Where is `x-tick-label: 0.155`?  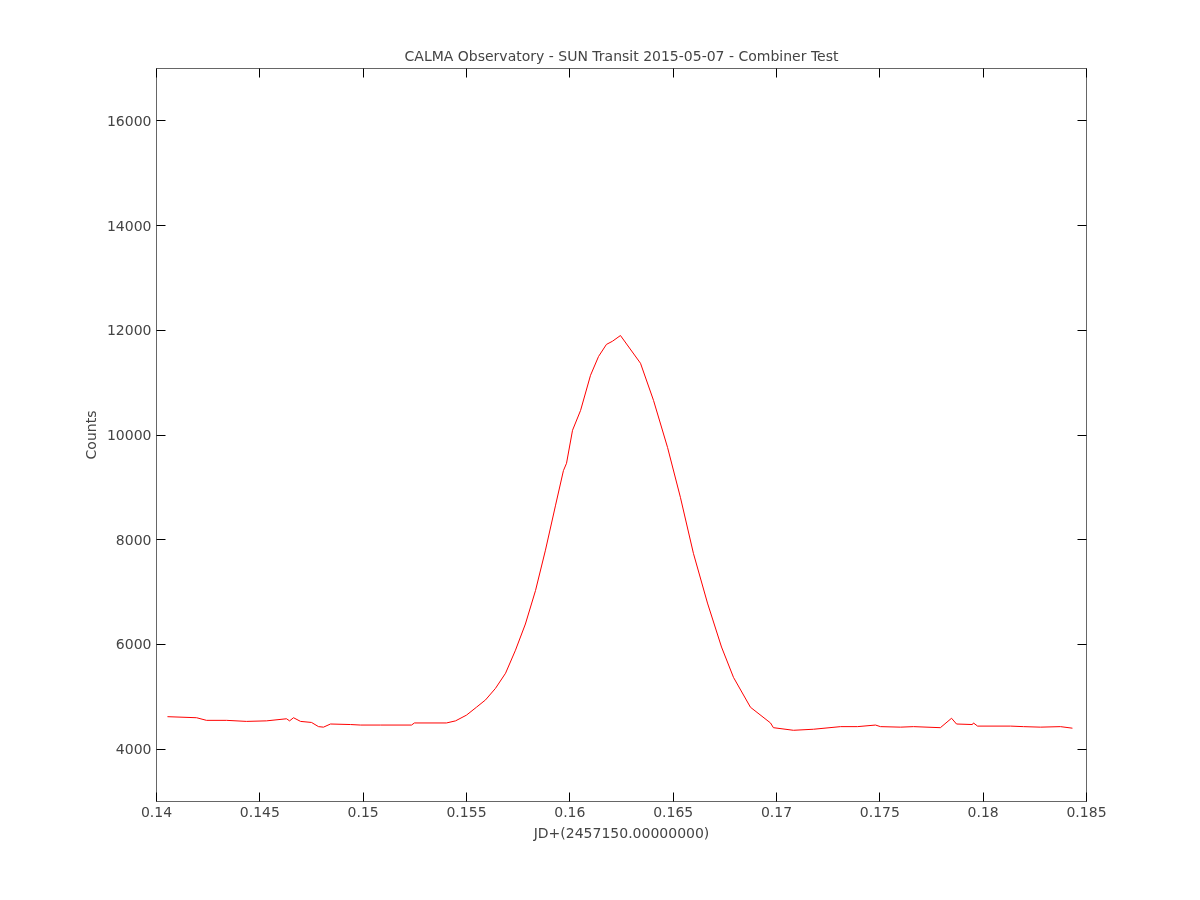 x-tick-label: 0.155 is located at coordinates (466, 811).